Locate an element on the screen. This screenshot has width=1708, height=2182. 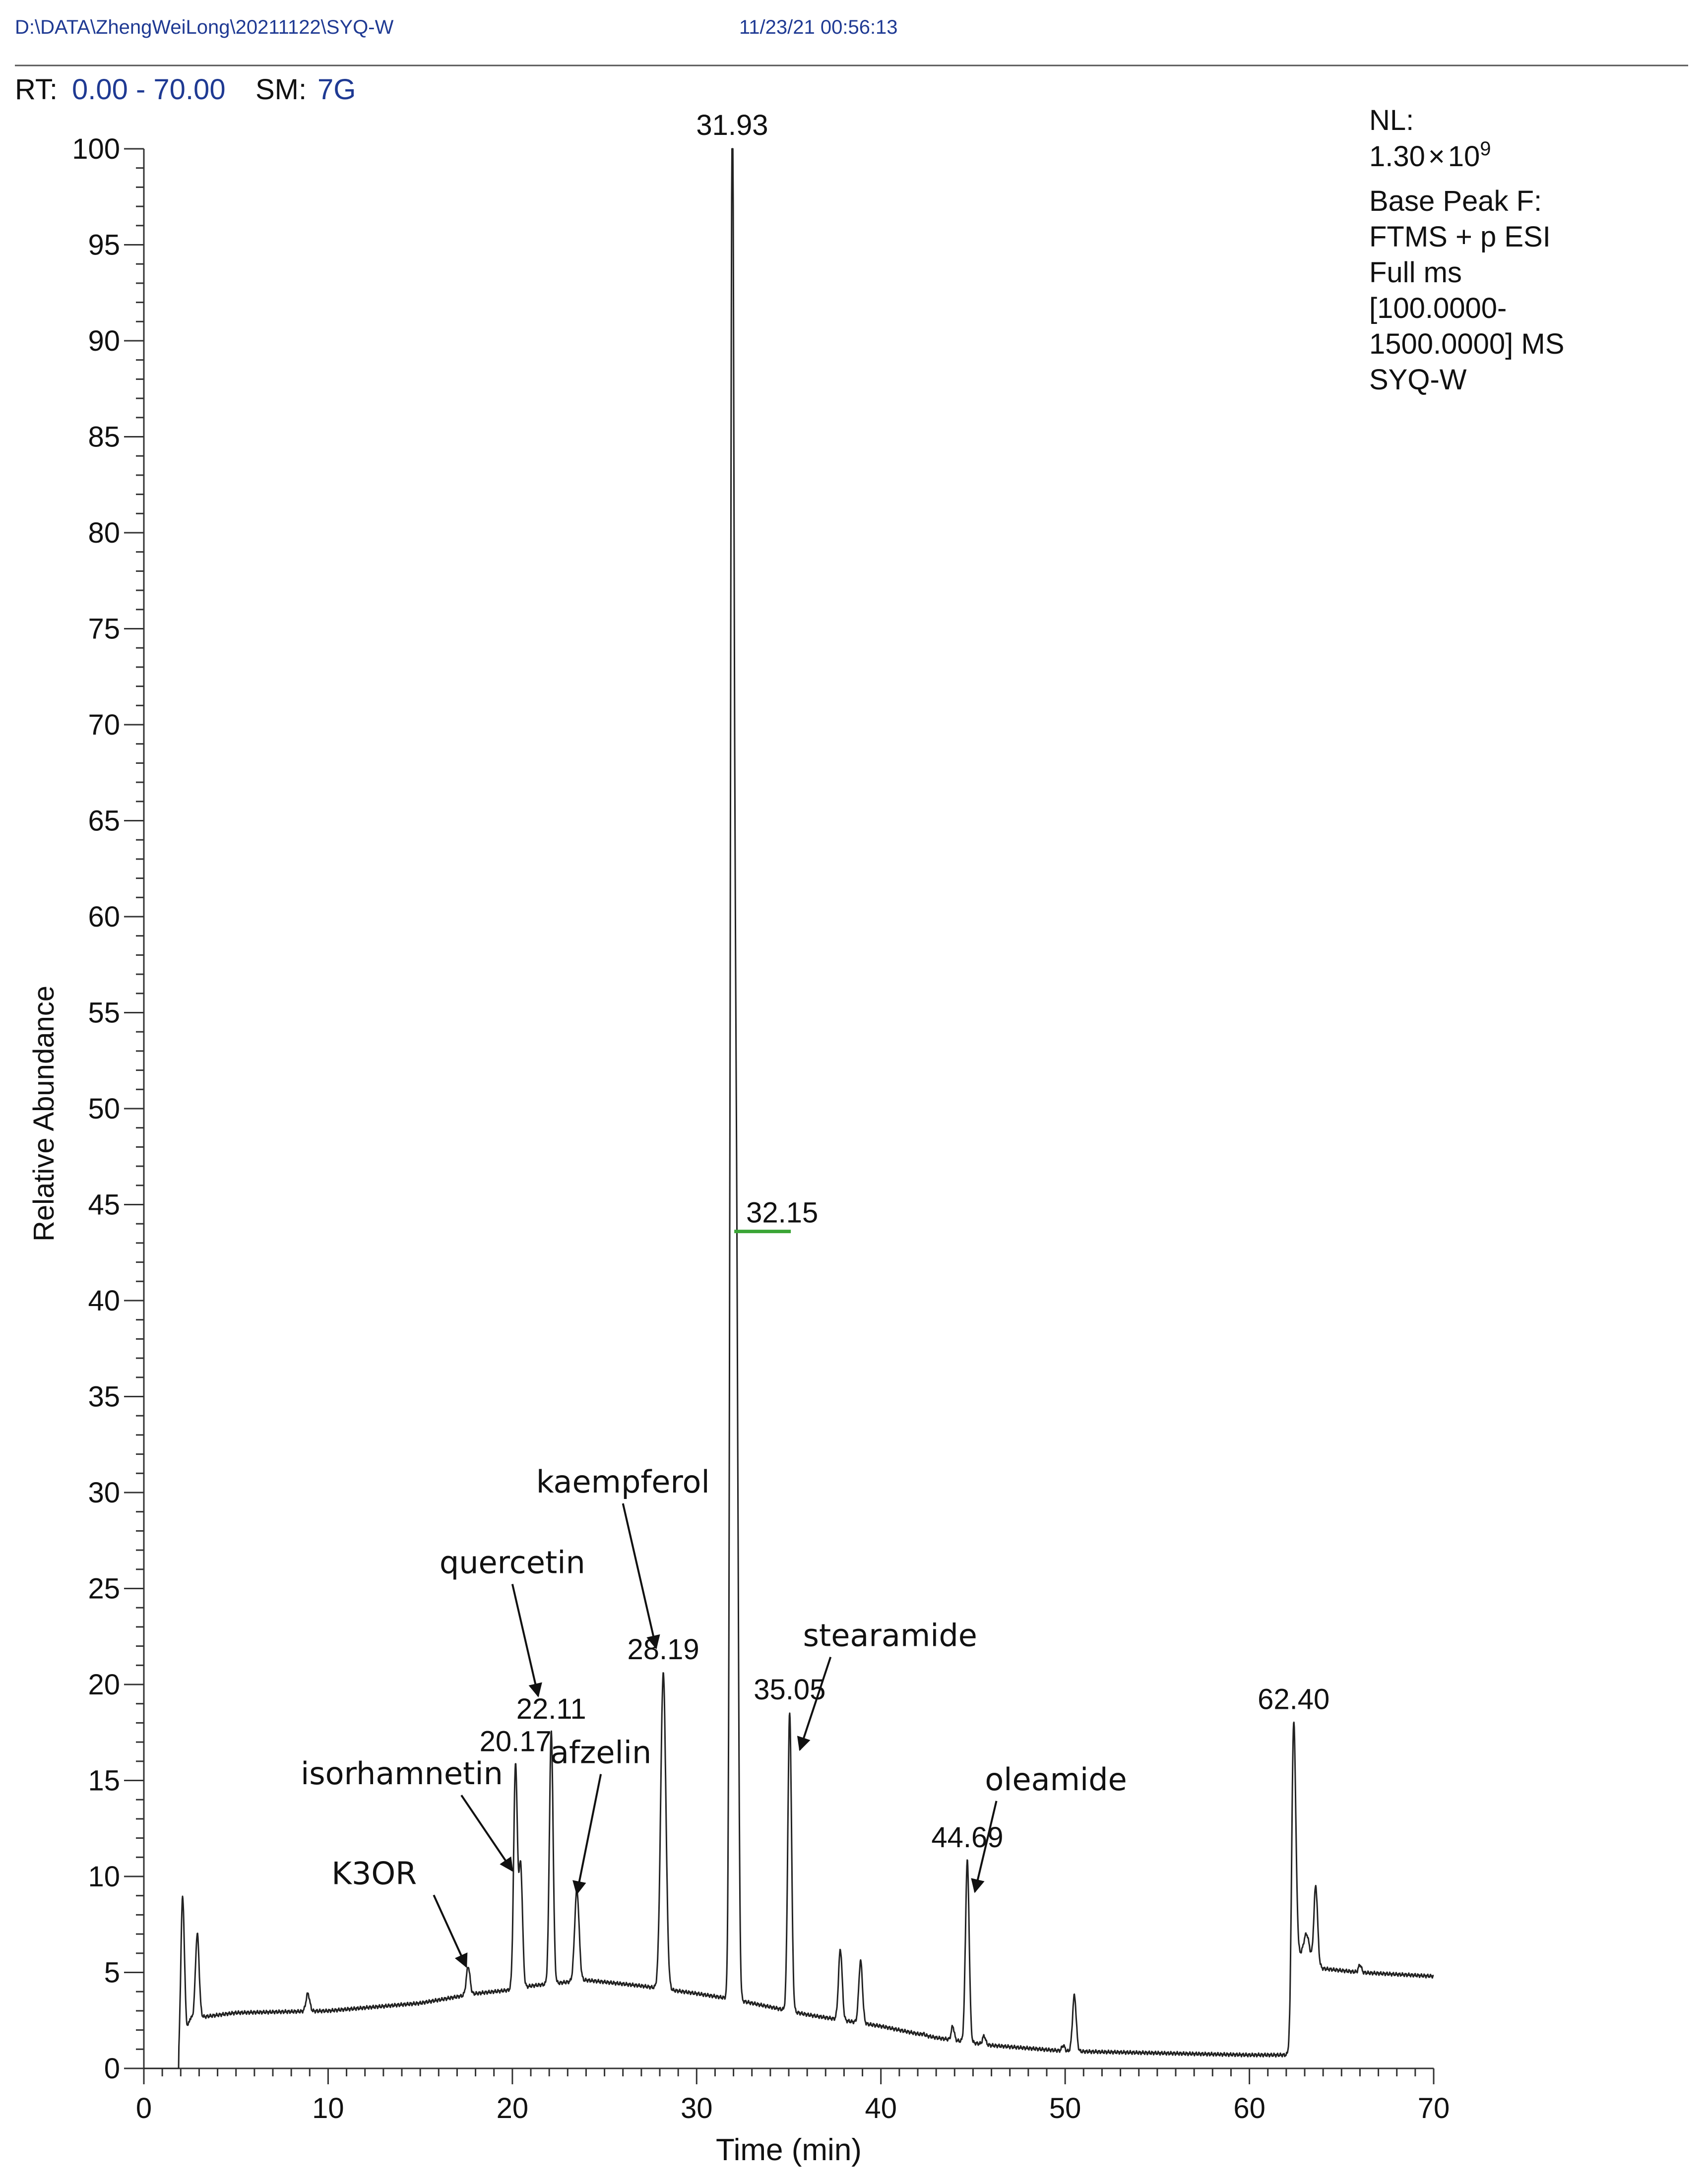
y-tick-label: 0 is located at coordinates (112, 2069).